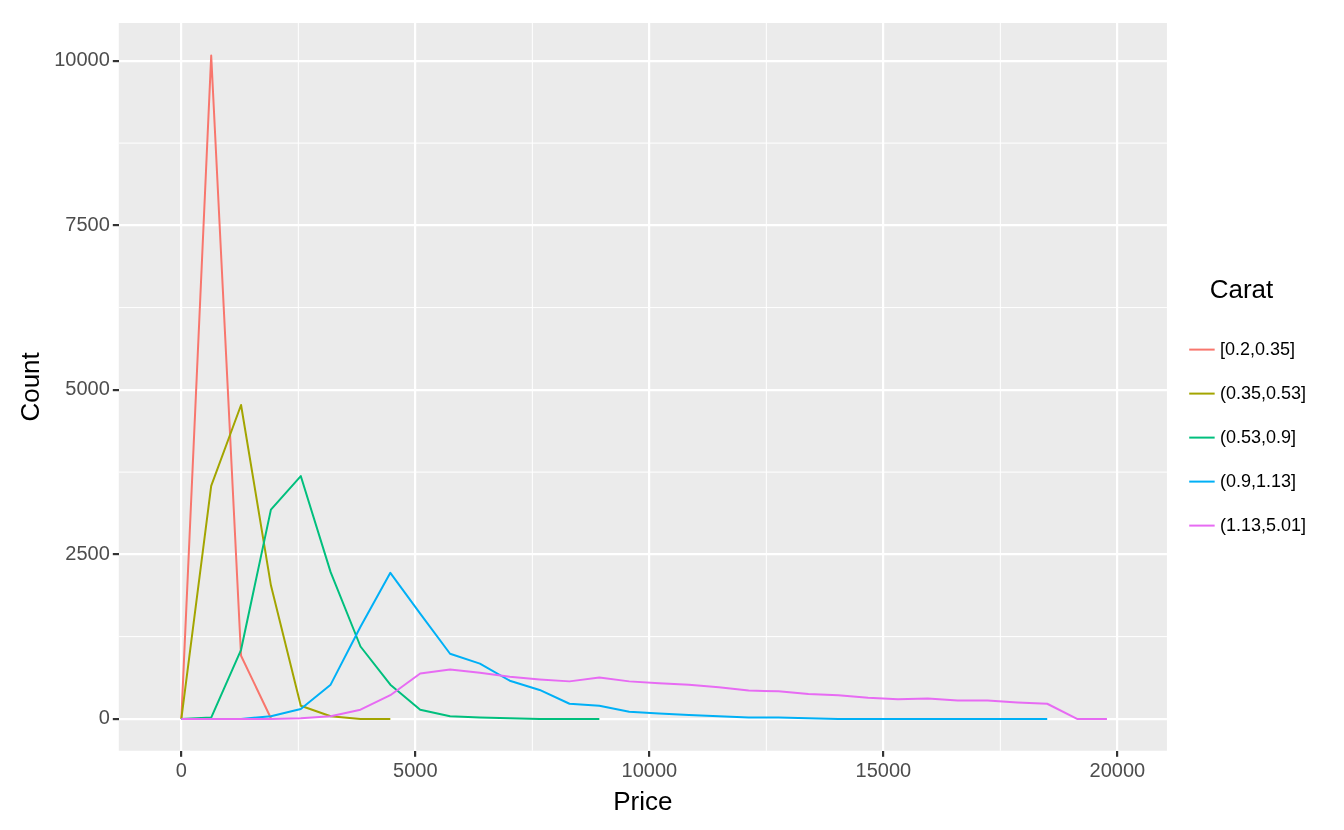 The image size is (1344, 830). Describe the element at coordinates (1117, 770) in the screenshot. I see `x-tick-label: 20000` at that location.